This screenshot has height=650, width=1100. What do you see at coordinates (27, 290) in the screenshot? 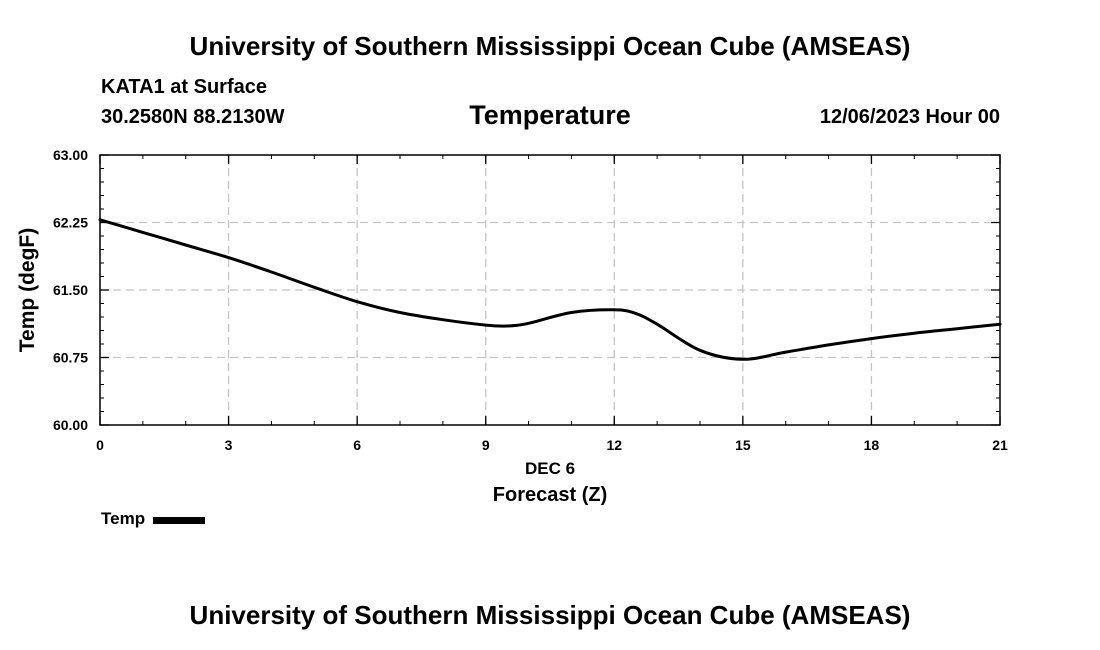
I see `y-axis-label: Temp (degF)` at bounding box center [27, 290].